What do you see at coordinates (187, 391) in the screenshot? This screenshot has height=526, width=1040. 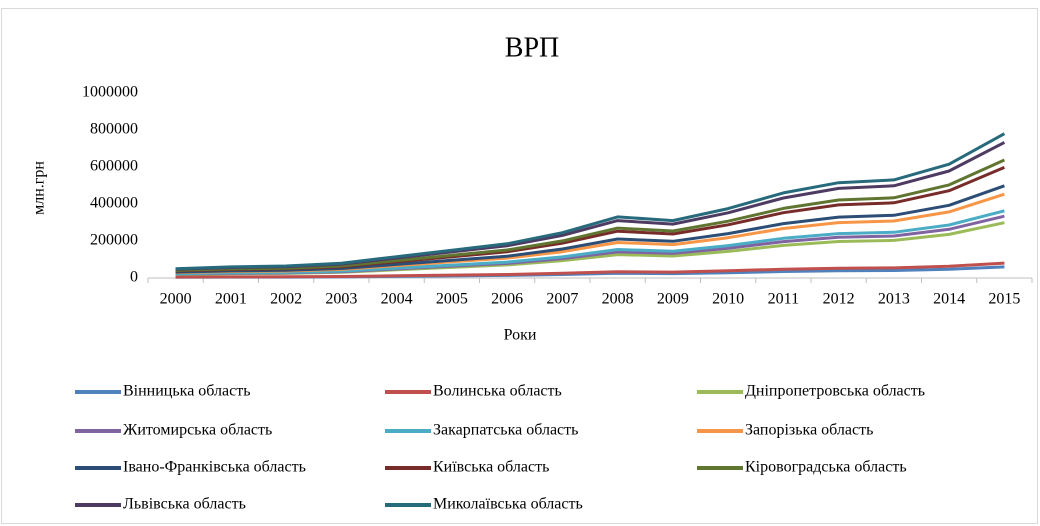 I see `legend-label: Вінницька область` at bounding box center [187, 391].